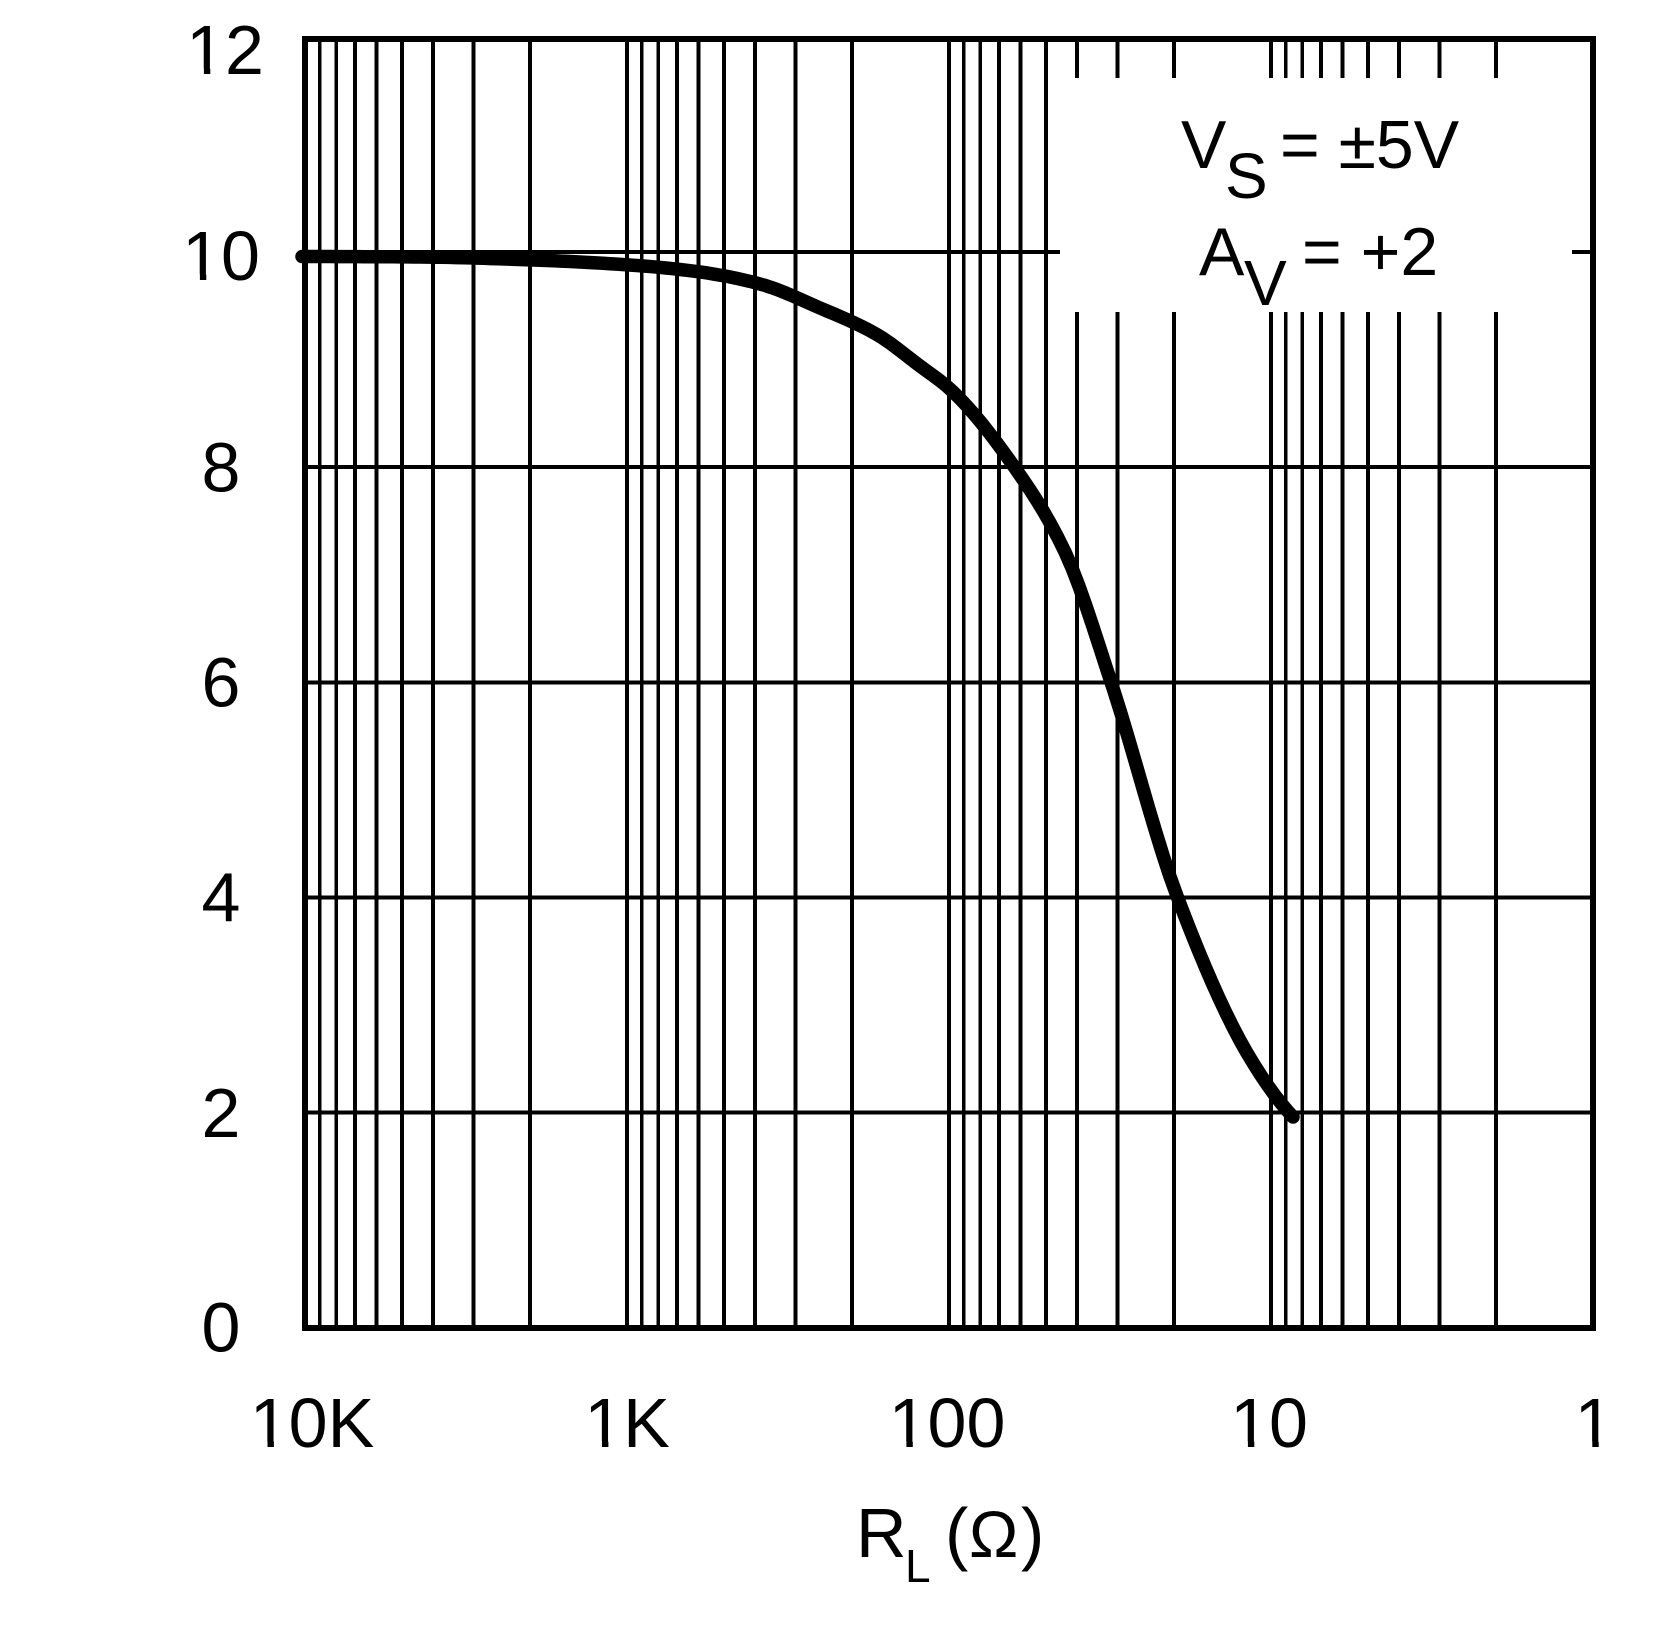 This screenshot has width=1664, height=1638. Describe the element at coordinates (918, 1566) in the screenshot. I see `svg-text: L` at that location.